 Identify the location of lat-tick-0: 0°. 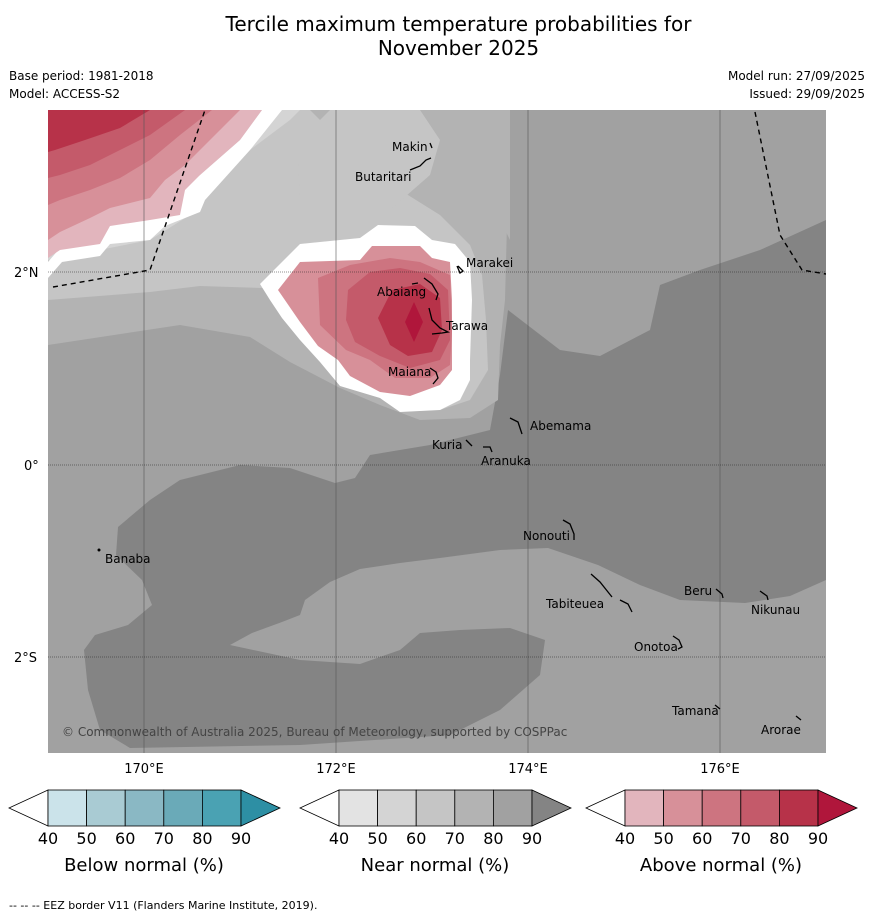
(31, 466).